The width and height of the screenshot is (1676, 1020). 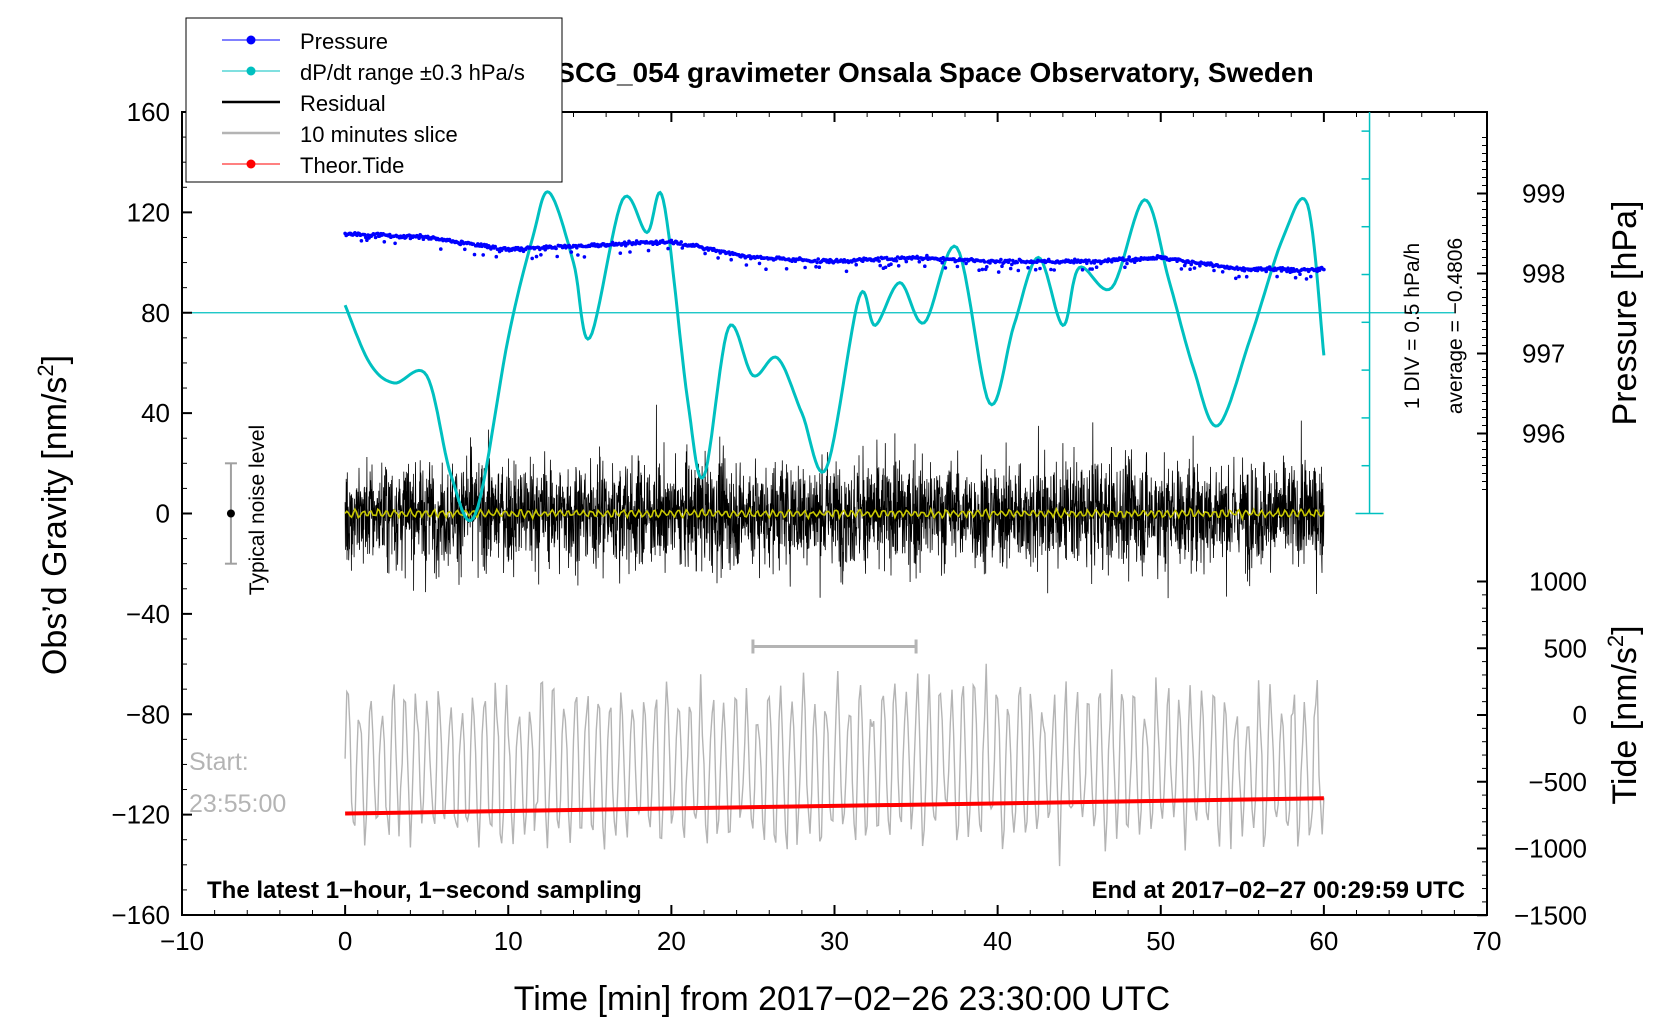 I want to click on filtered-residual-line, so click(x=834, y=514).